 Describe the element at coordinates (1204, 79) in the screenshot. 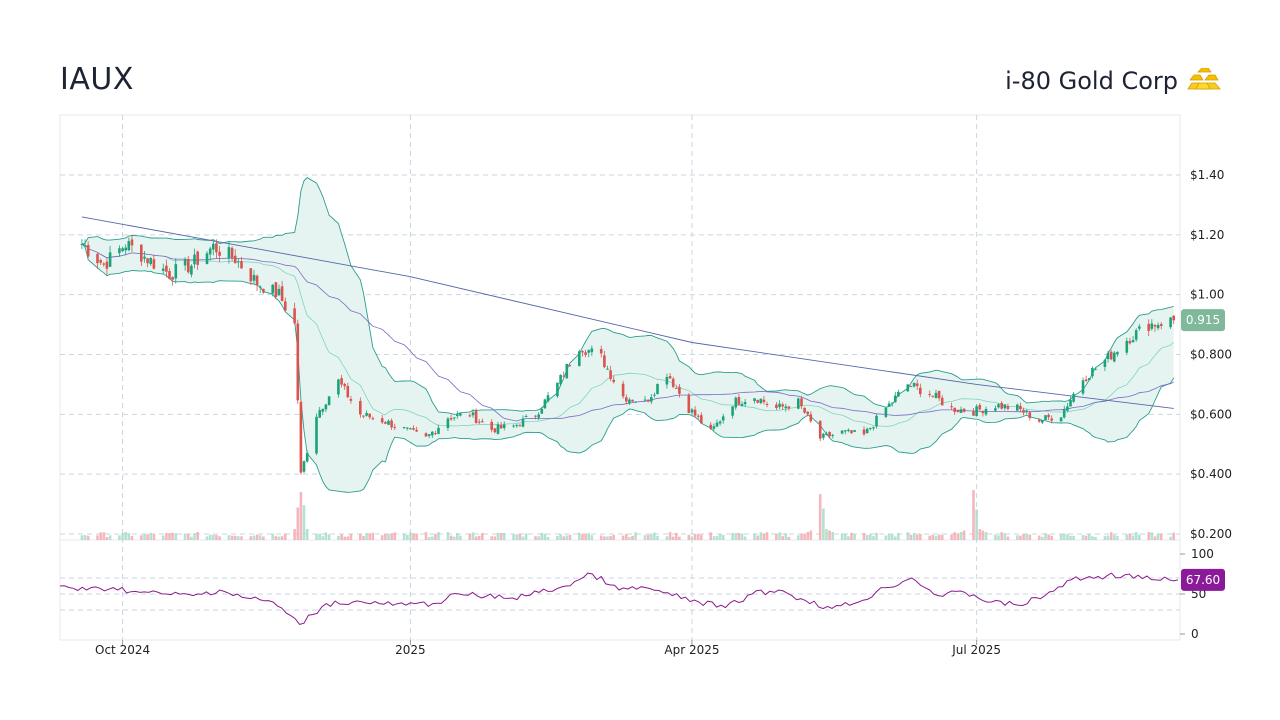

I see `gold-bars-icon` at that location.